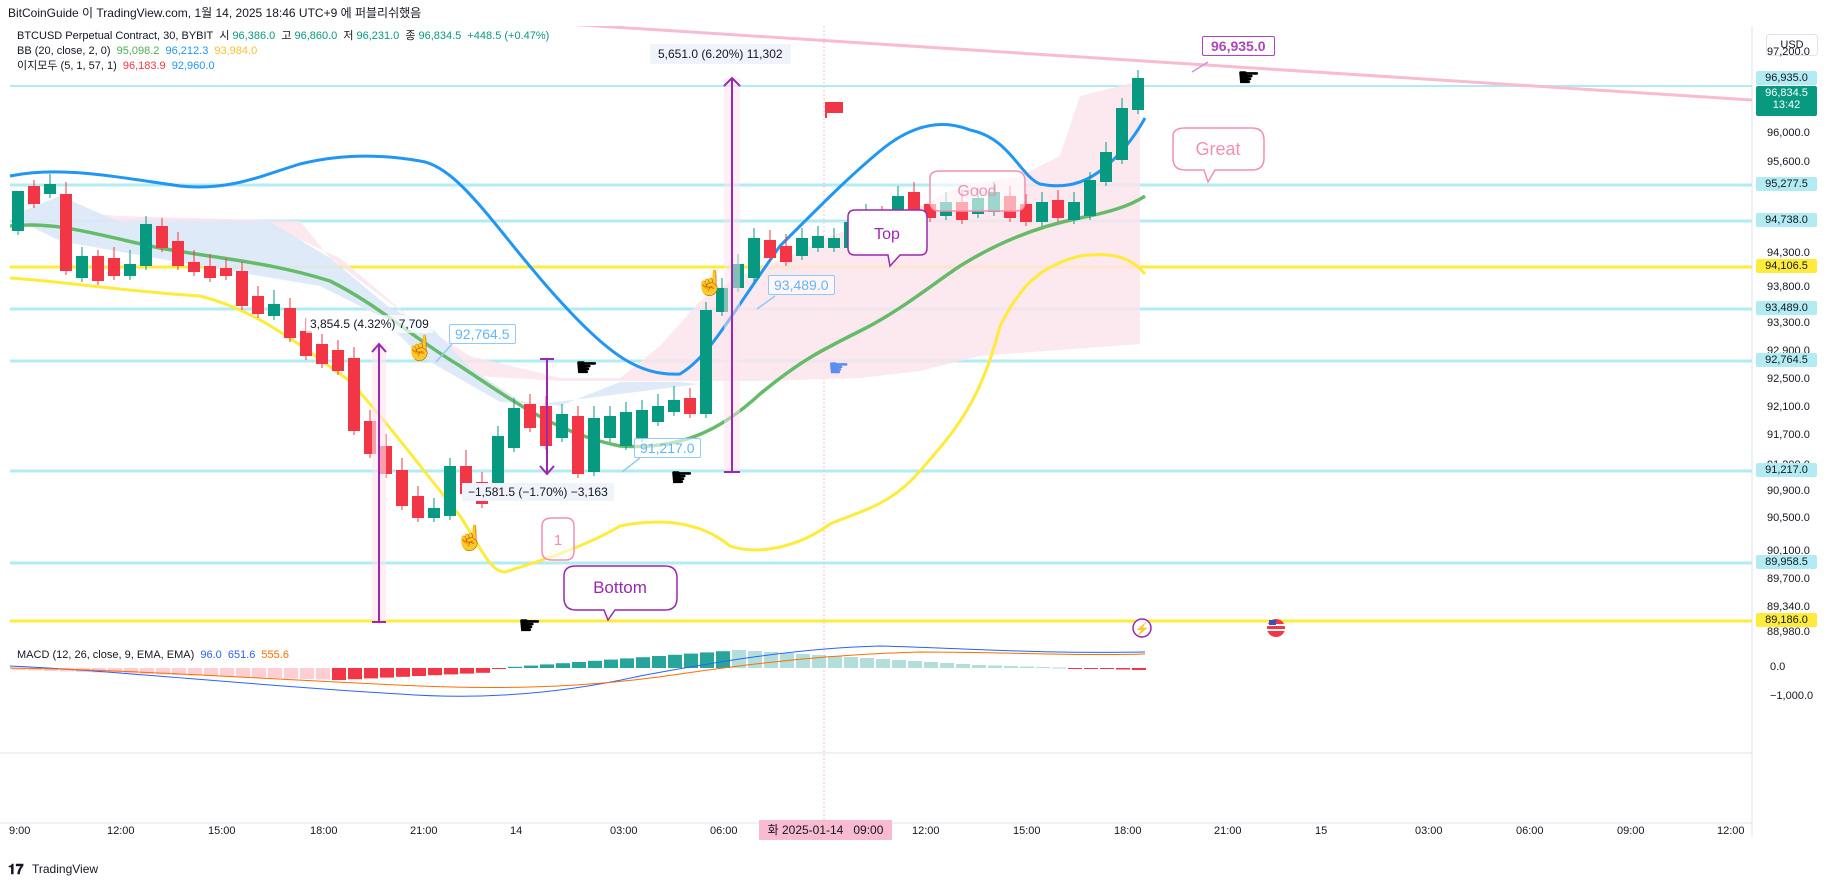 This screenshot has height=883, width=1835. What do you see at coordinates (440, 36) in the screenshot?
I see `legend-close-val: 96,834.5` at bounding box center [440, 36].